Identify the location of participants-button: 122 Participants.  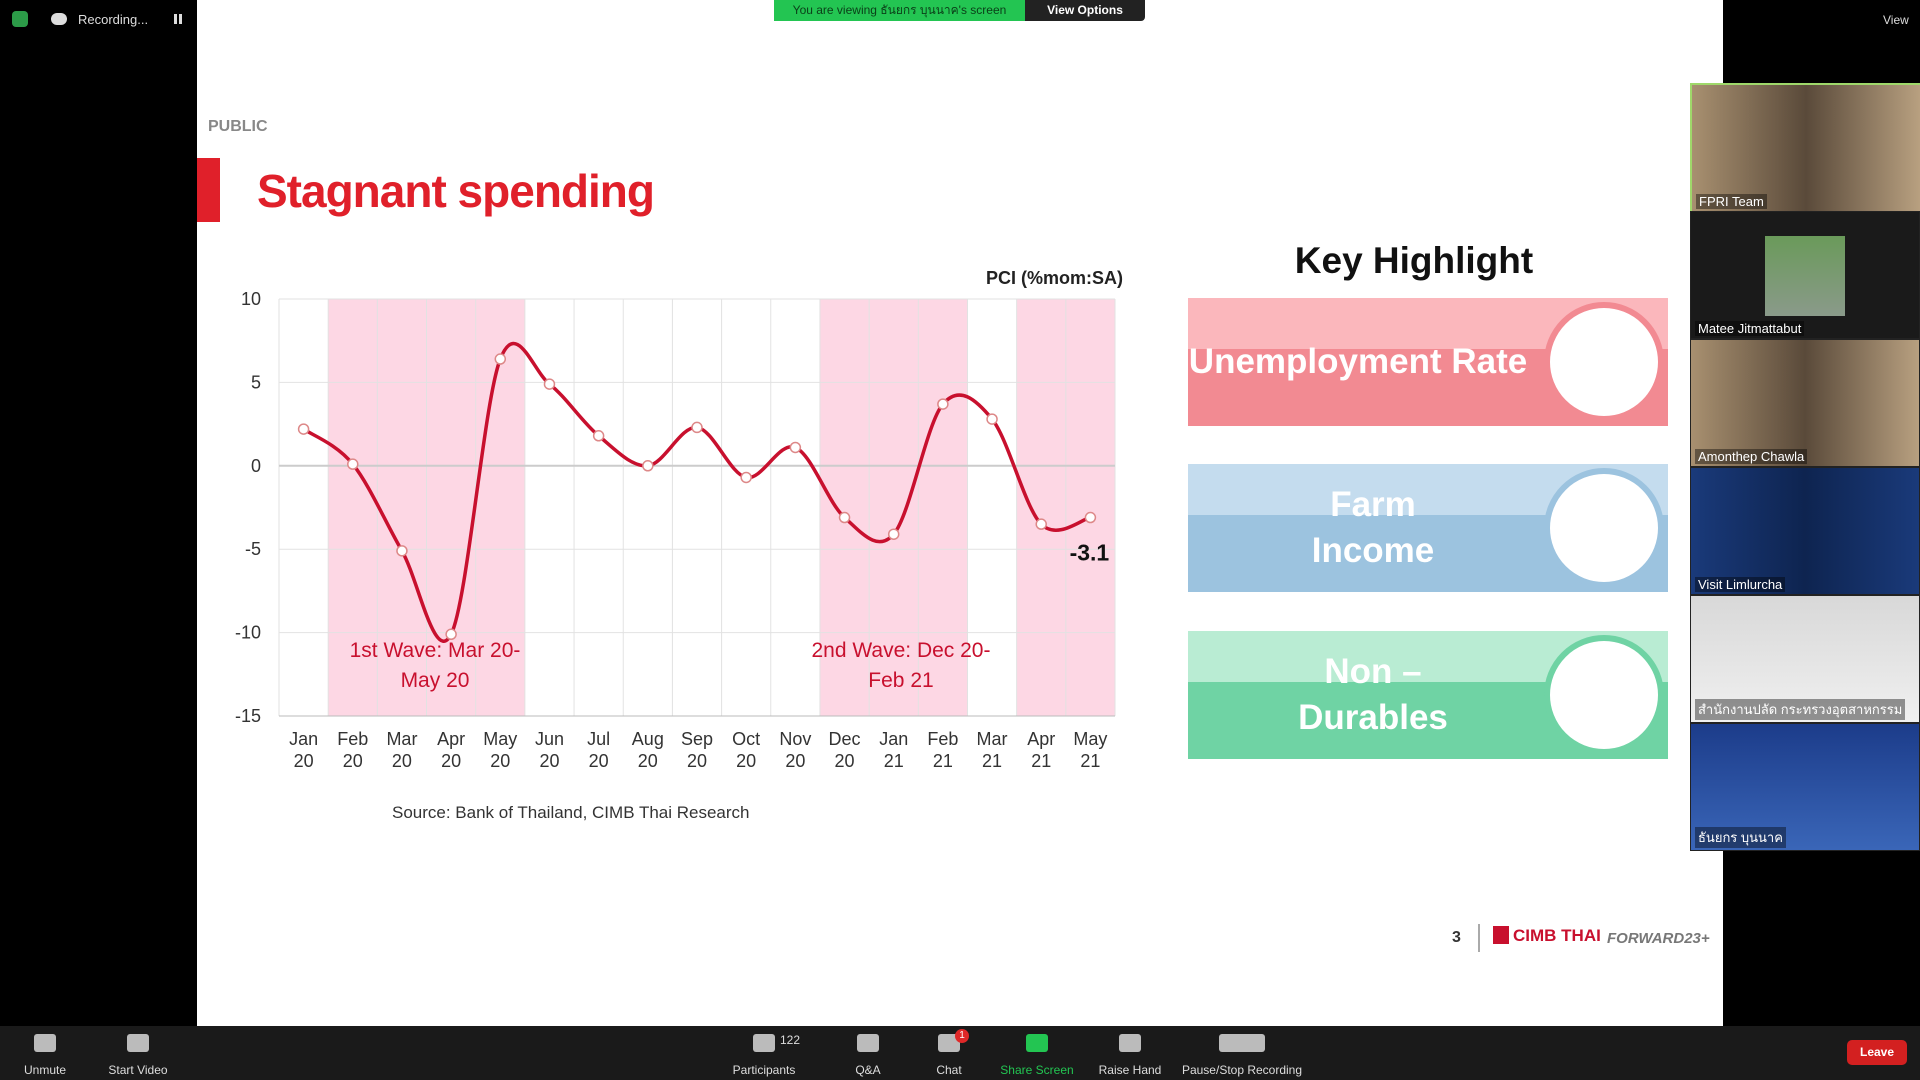
(764, 1053).